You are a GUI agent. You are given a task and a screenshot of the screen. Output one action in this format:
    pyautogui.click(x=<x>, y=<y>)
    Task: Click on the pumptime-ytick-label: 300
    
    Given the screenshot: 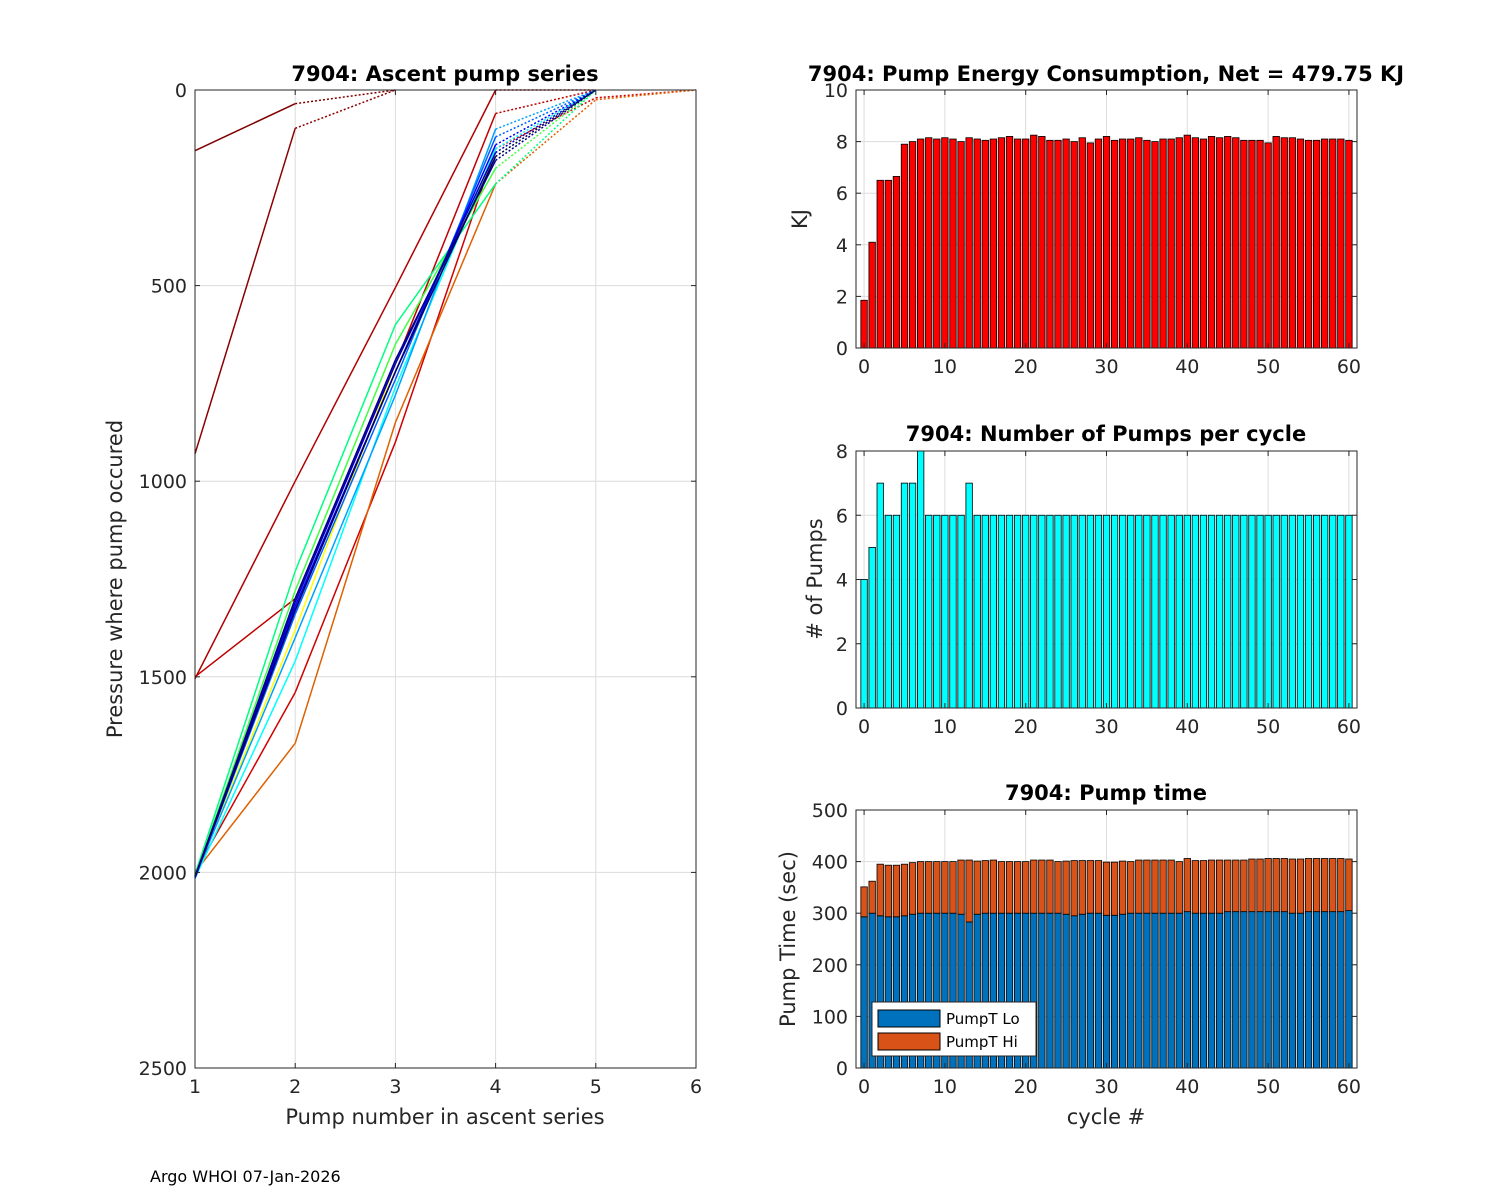 What is the action you would take?
    pyautogui.click(x=830, y=914)
    